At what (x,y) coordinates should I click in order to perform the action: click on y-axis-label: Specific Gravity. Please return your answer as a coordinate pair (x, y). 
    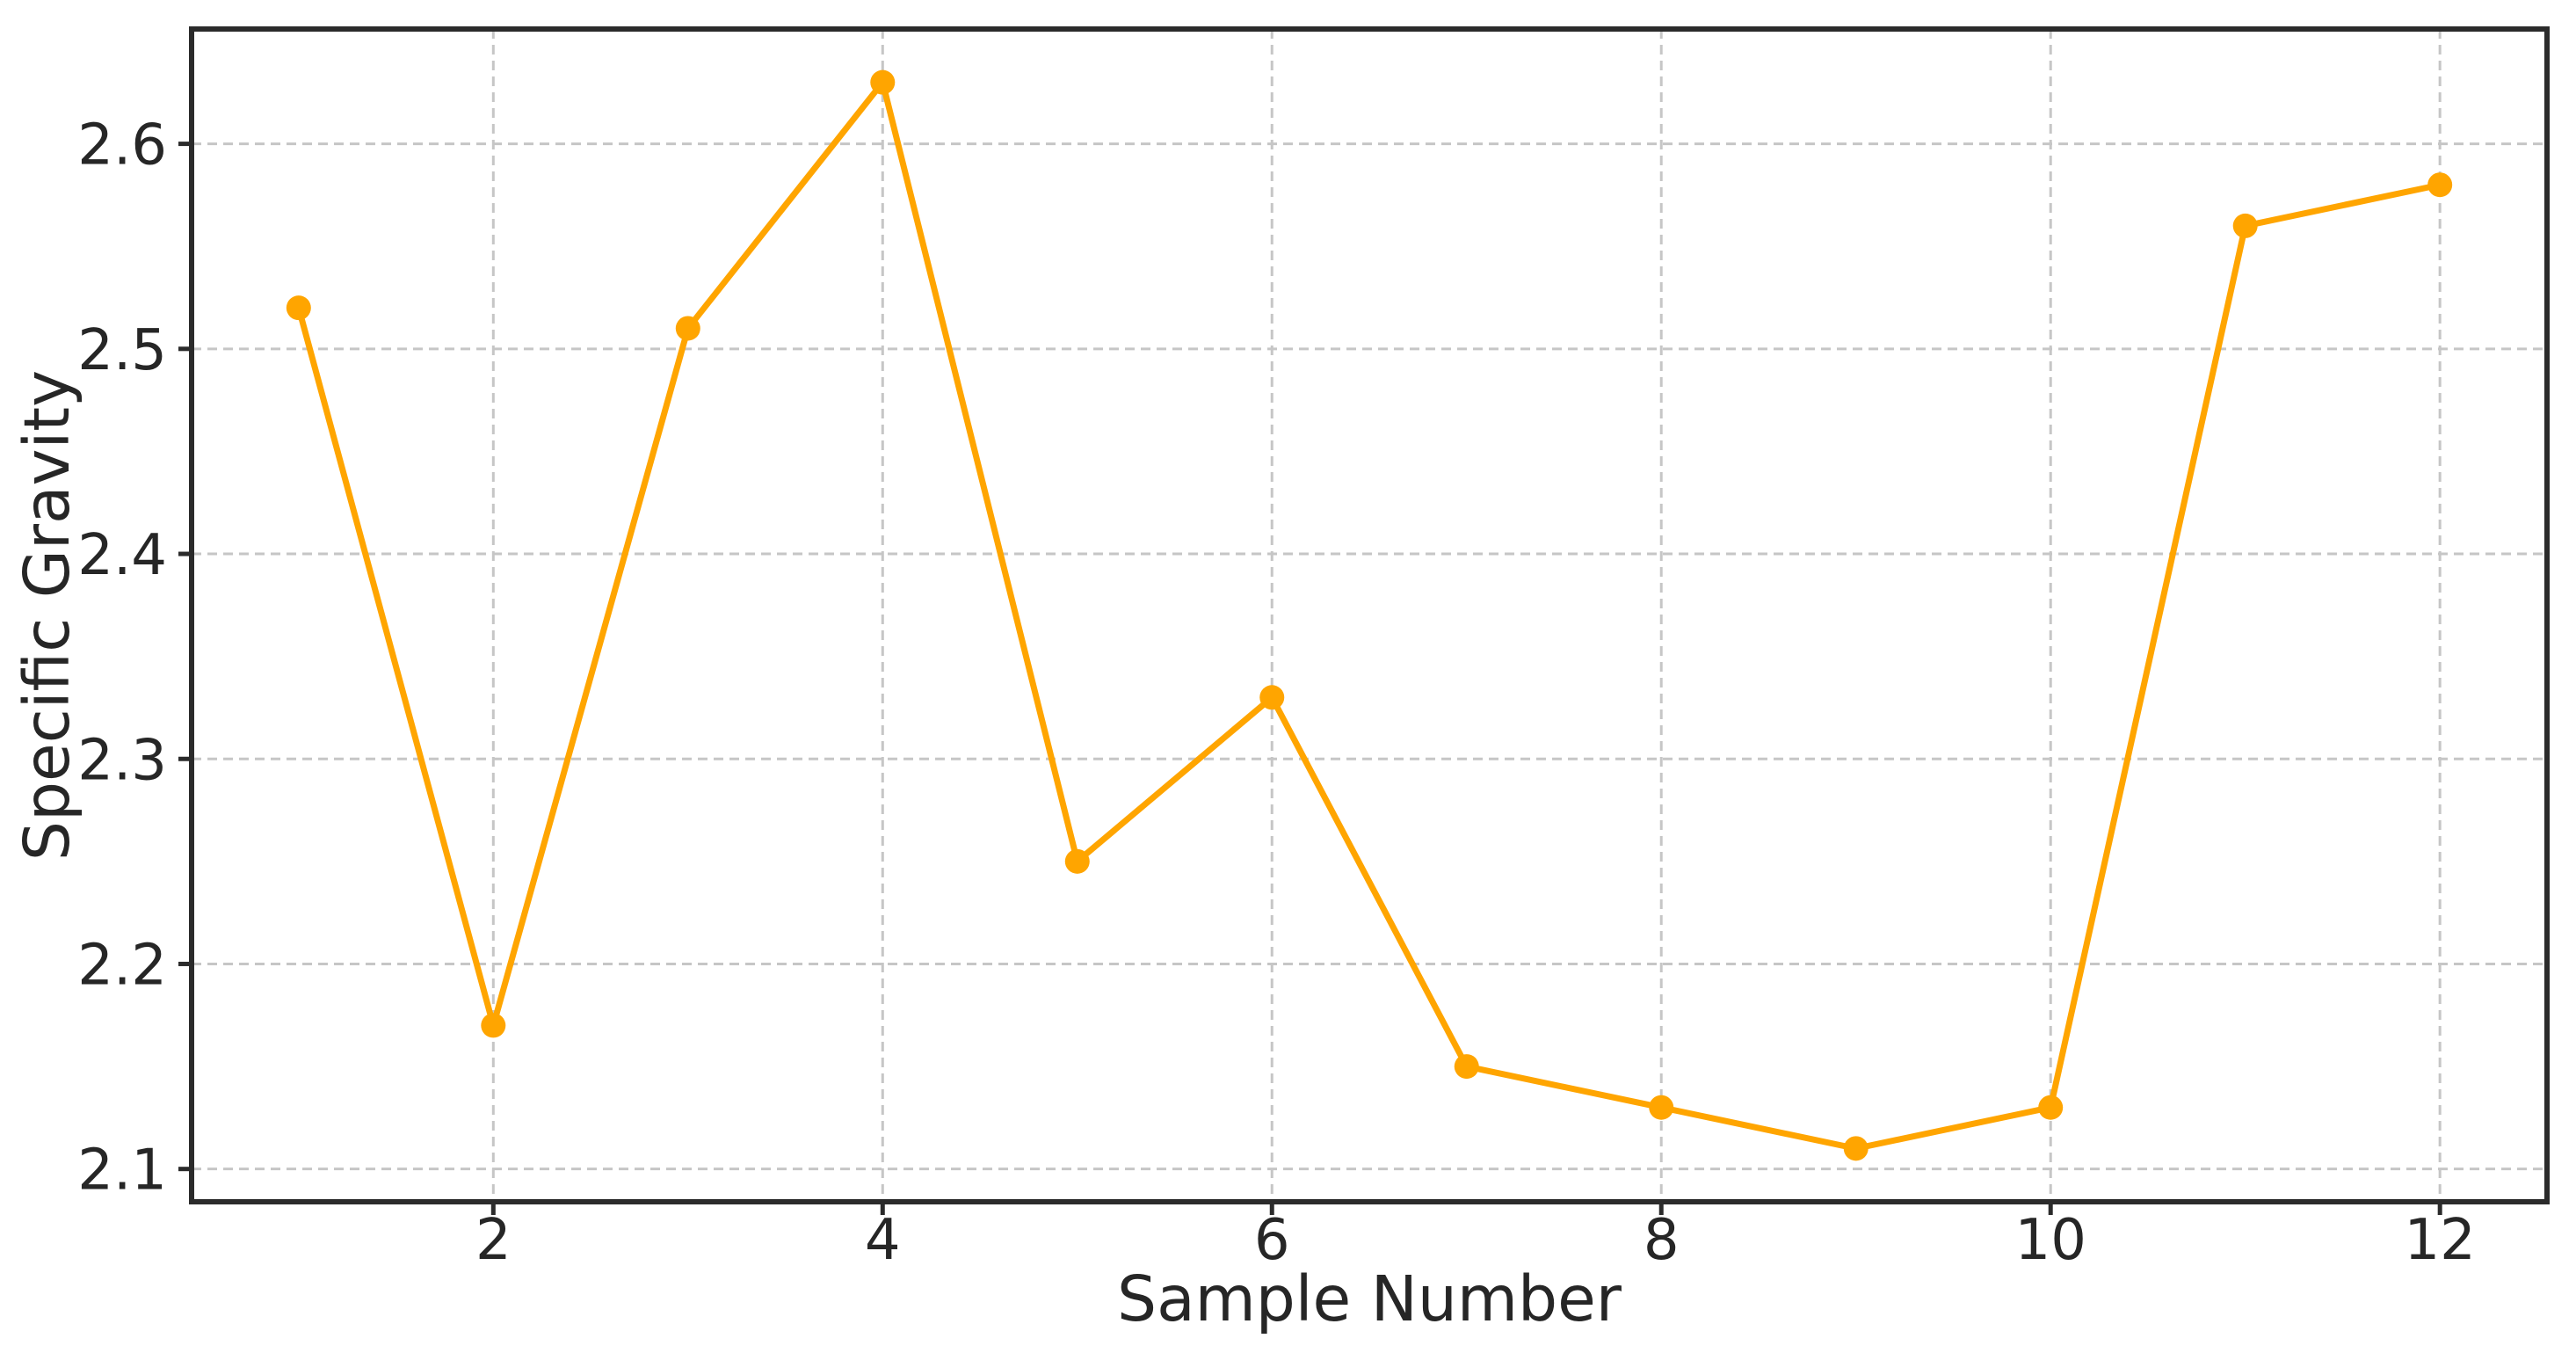
    Looking at the image, I should click on (47, 615).